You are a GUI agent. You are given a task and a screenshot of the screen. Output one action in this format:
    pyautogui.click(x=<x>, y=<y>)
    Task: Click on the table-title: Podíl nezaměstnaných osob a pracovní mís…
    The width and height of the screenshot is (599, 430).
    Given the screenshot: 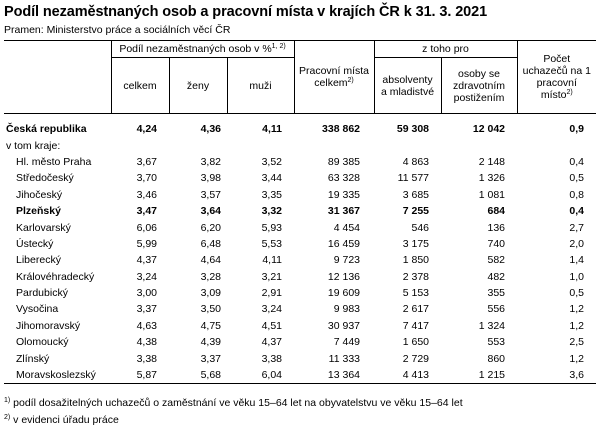 What is the action you would take?
    pyautogui.click(x=246, y=12)
    